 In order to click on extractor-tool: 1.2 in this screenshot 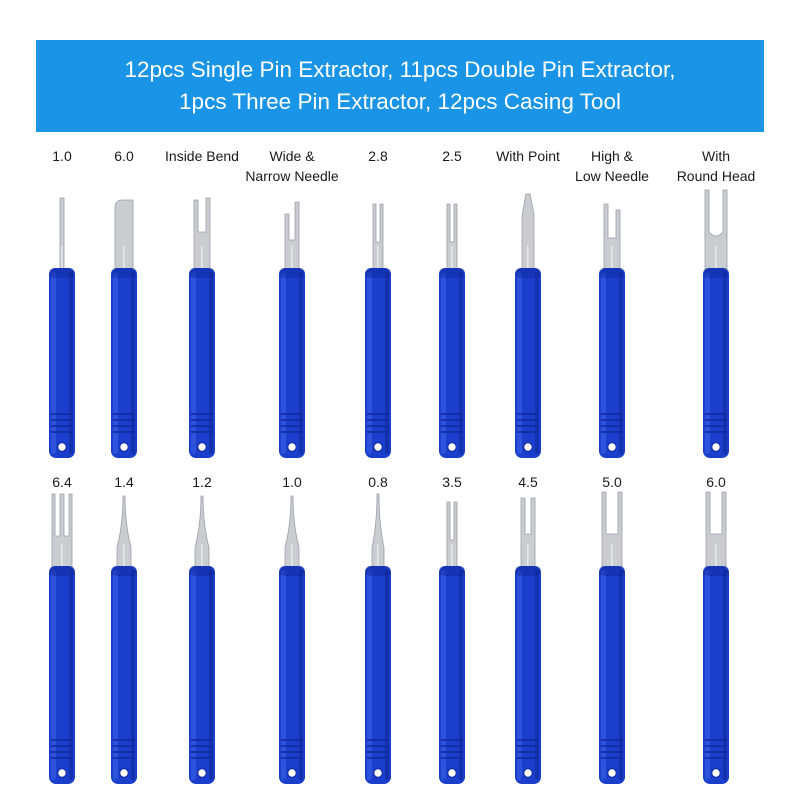, I will do `click(202, 631)`.